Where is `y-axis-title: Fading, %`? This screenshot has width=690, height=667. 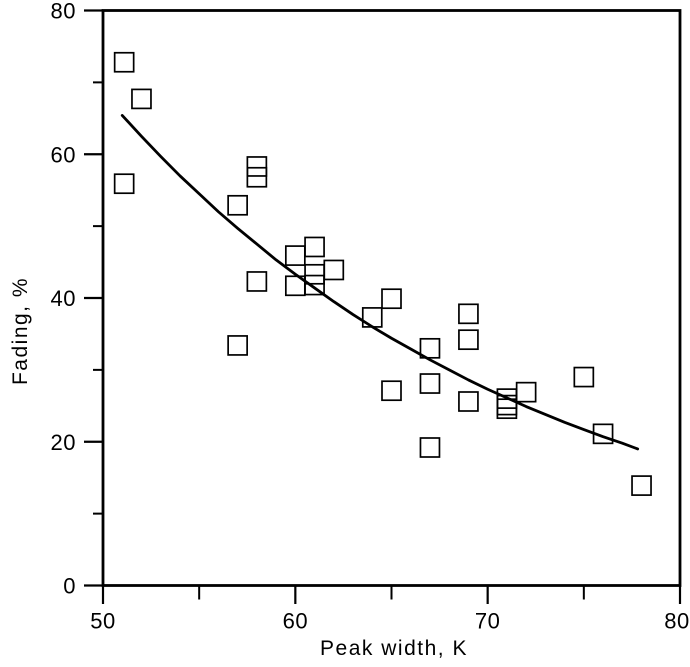
y-axis-title: Fading, % is located at coordinates (20, 331).